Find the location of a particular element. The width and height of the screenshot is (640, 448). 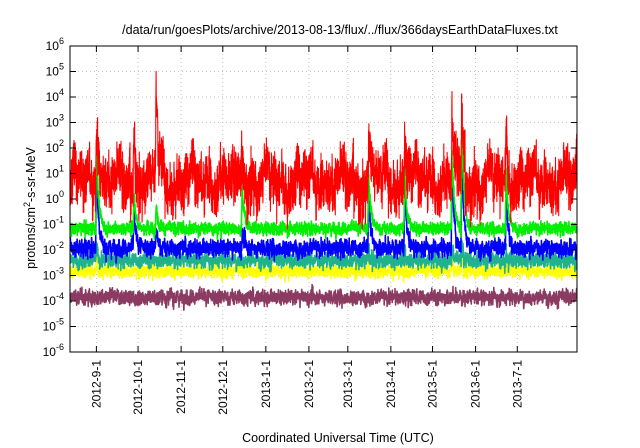

x-tick-label: 2012-10-1 is located at coordinates (138, 387).